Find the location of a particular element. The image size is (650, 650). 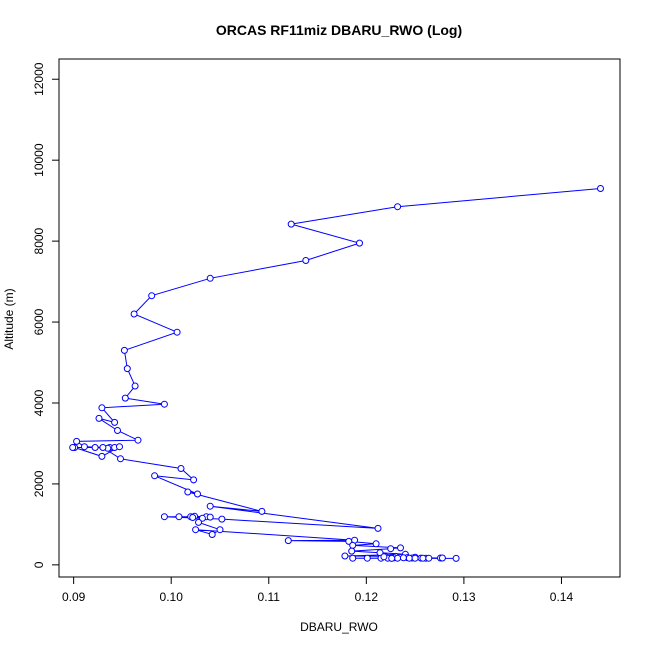

y-axis-label: Altitude (m) is located at coordinates (9, 318).